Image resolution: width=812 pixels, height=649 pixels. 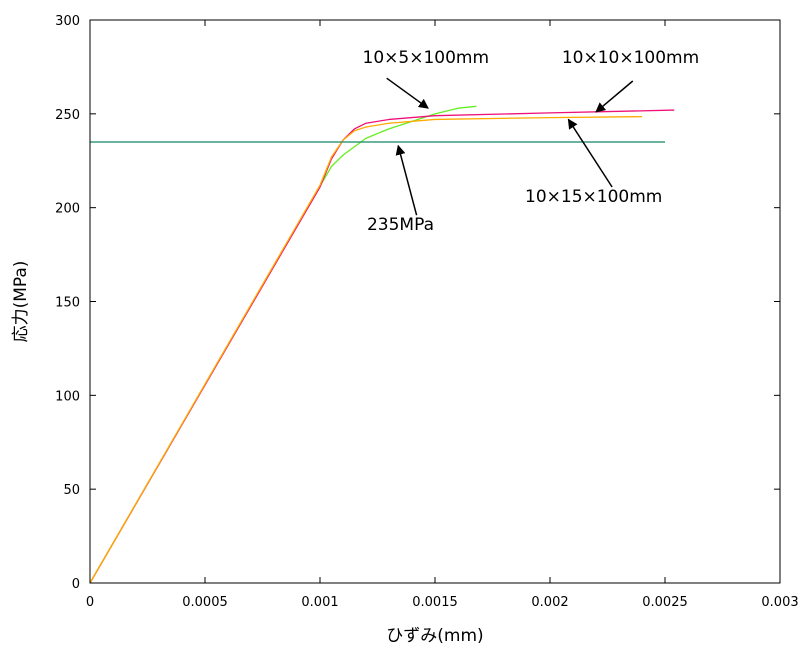 What do you see at coordinates (434, 636) in the screenshot?
I see `x-axis-title: ひずみ(mm)` at bounding box center [434, 636].